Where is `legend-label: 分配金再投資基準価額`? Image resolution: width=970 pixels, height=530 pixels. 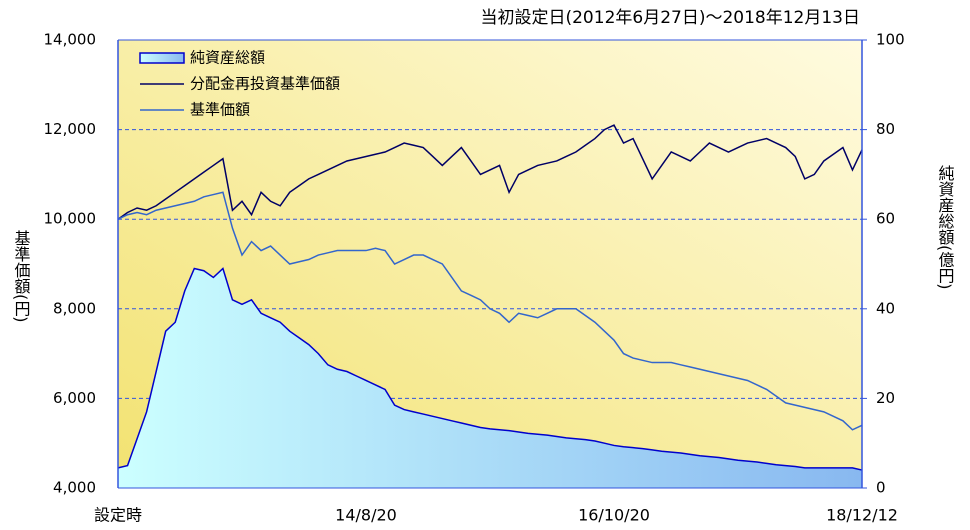
legend-label: 分配金再投資基準価額 is located at coordinates (265, 84).